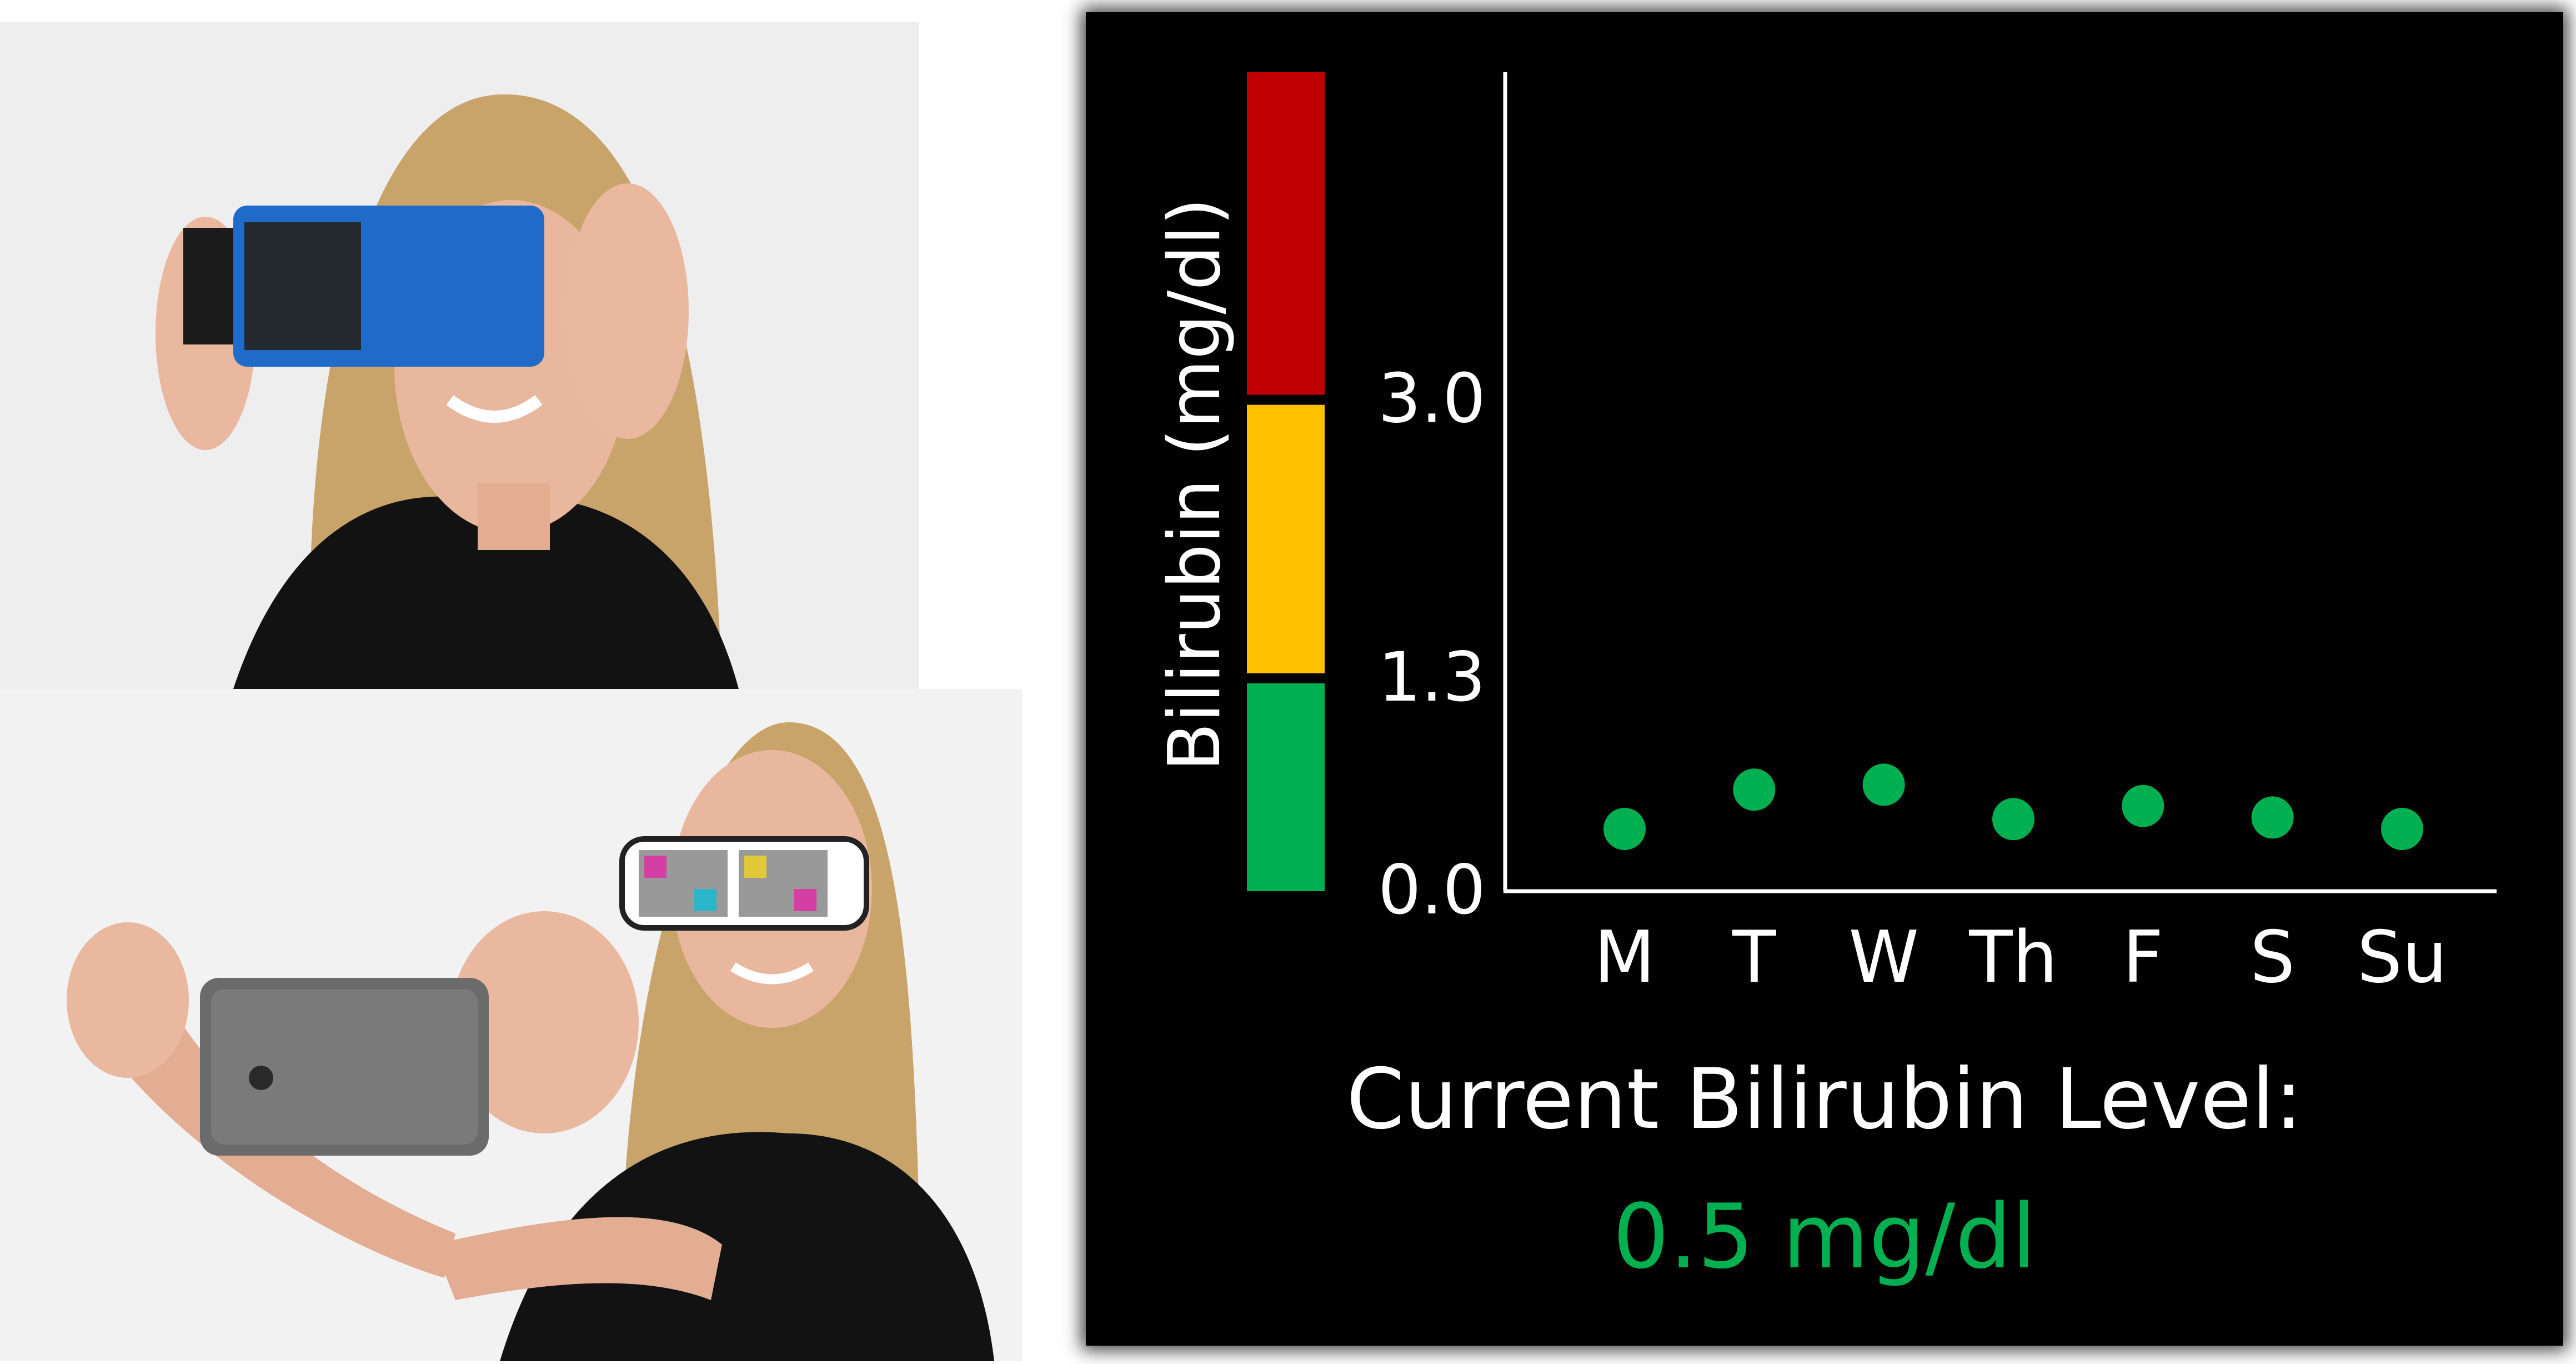 Image resolution: width=2576 pixels, height=1364 pixels. What do you see at coordinates (1432, 399) in the screenshot?
I see `y-tick-label: 3.0` at bounding box center [1432, 399].